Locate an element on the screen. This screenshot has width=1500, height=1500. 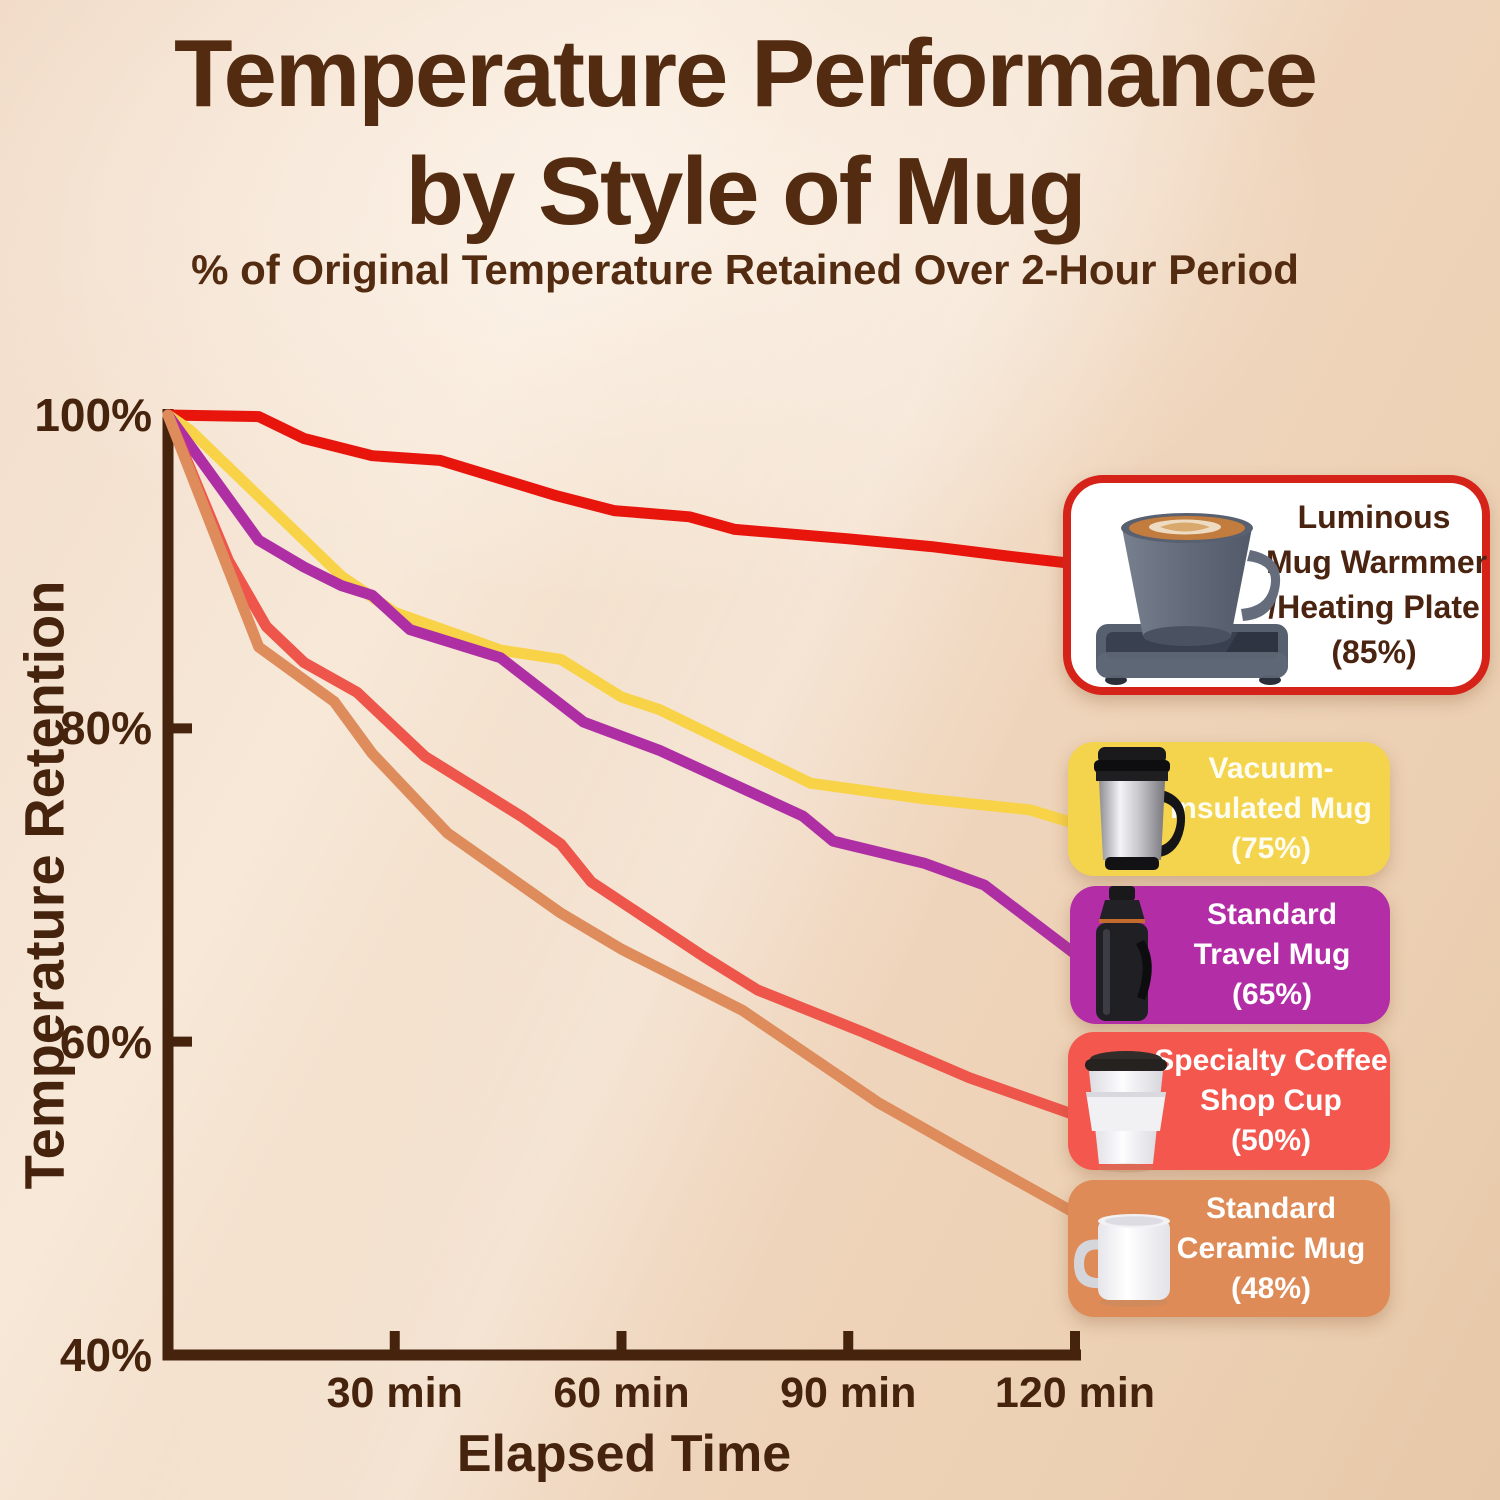
legend-card-ceramic-mug: Standard Ceramic Mug (48%) is located at coordinates (1229, 1248).